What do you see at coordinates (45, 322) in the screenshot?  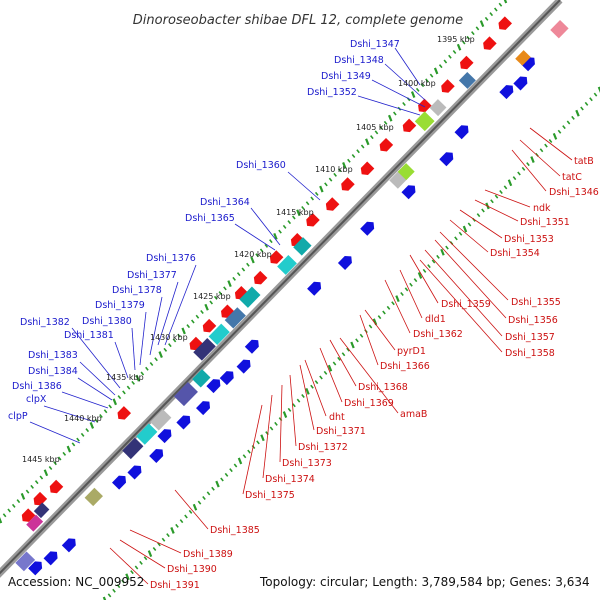 I see `gene-label-dshi-1382: Dshi_1382` at bounding box center [45, 322].